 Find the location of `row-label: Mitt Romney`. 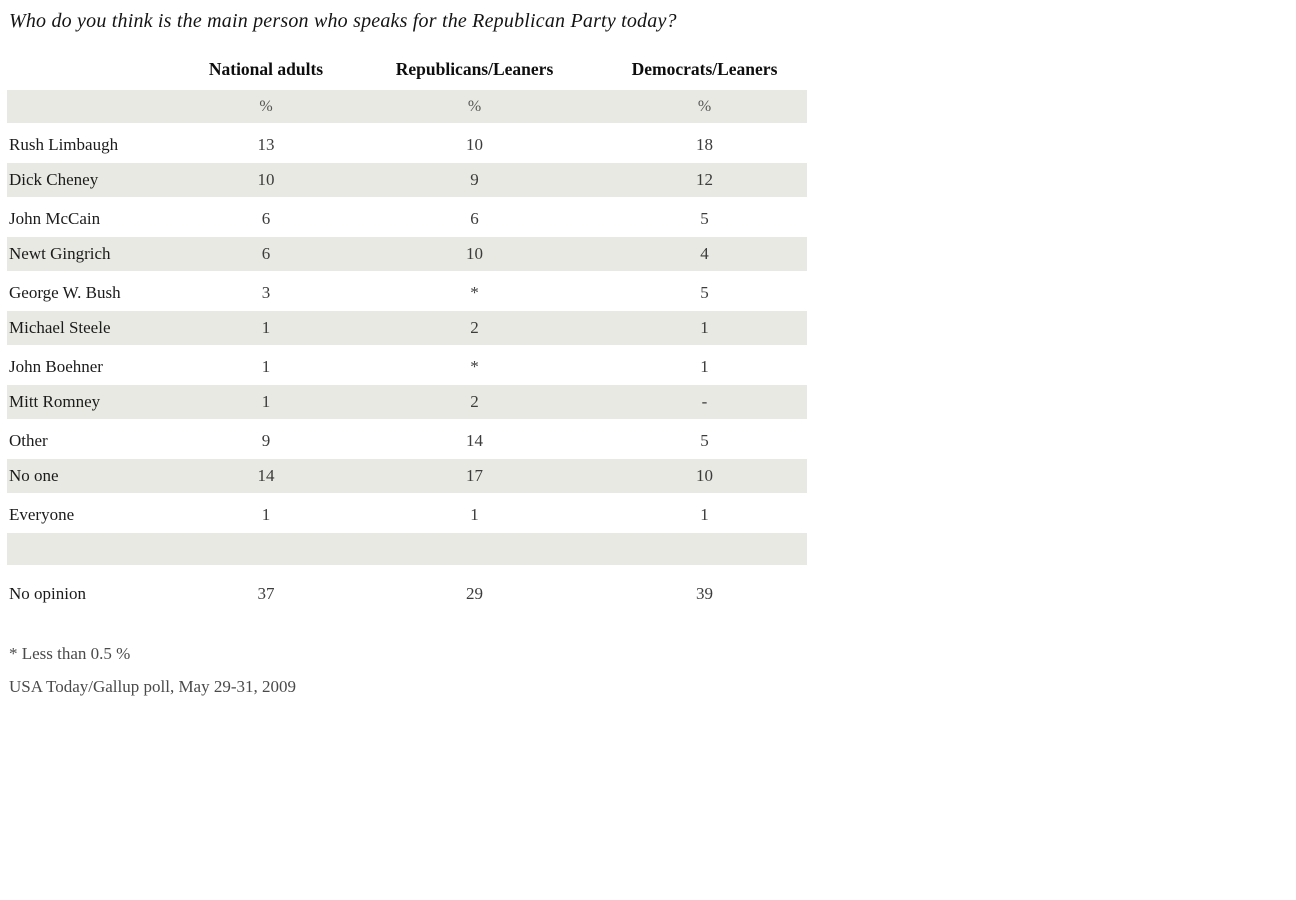

row-label: Mitt Romney is located at coordinates (96, 403).